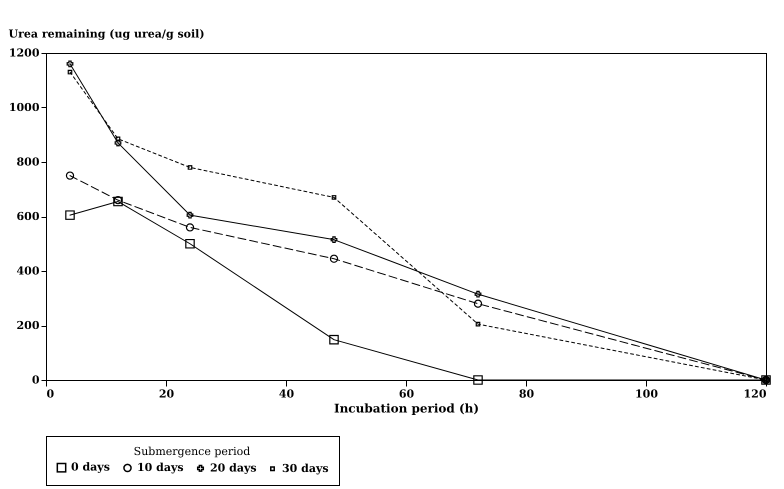 This screenshot has width=784, height=489. Describe the element at coordinates (160, 467) in the screenshot. I see `legend-label: 10 days` at that location.